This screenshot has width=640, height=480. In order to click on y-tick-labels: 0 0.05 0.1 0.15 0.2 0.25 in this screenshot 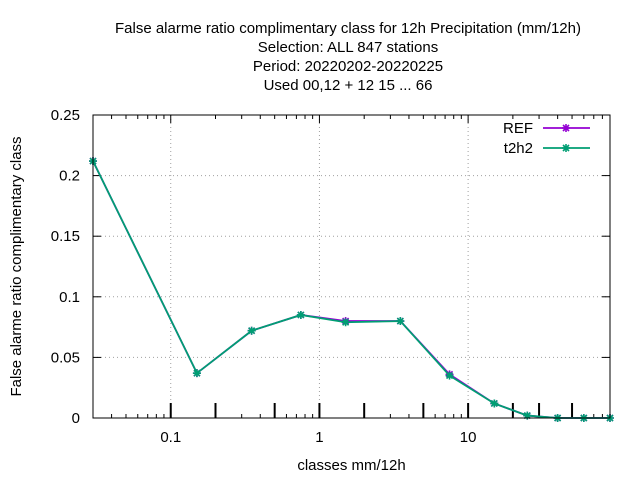, I will do `click(65, 267)`.